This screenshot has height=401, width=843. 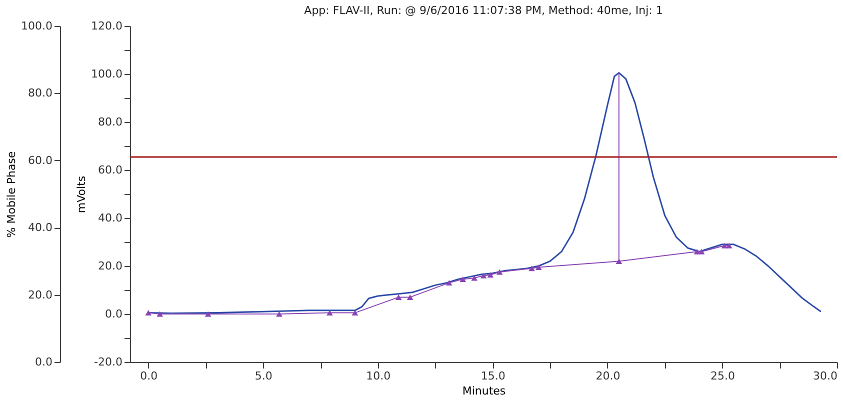 What do you see at coordinates (110, 218) in the screenshot?
I see `y2-tick-label: 40.0` at bounding box center [110, 218].